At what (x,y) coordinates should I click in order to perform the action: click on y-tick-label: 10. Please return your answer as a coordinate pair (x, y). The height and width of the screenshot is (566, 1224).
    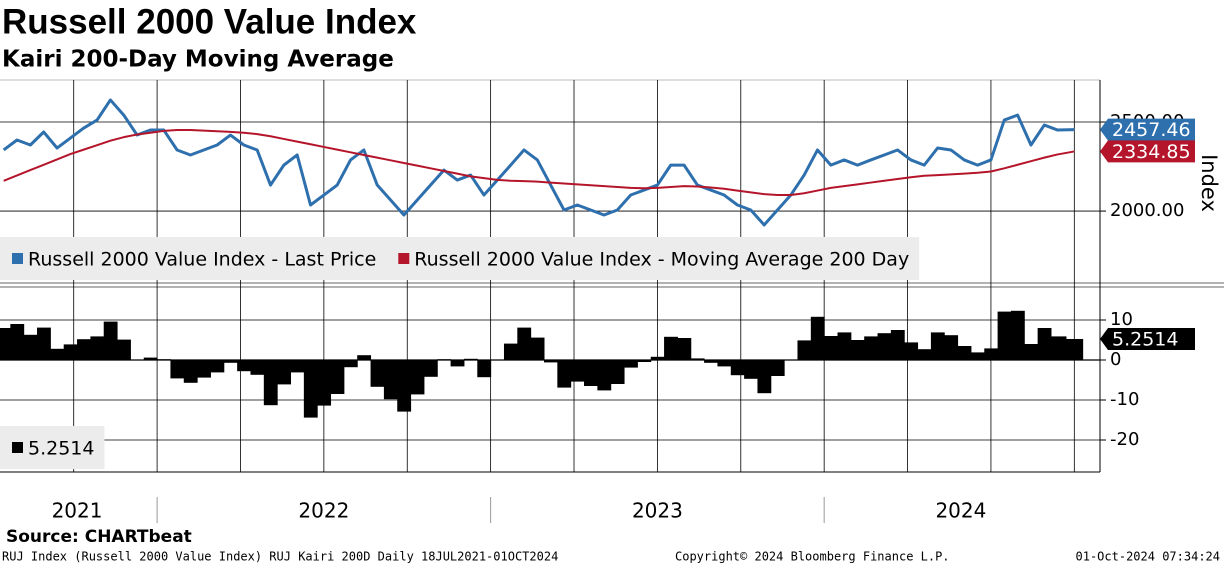
    Looking at the image, I should click on (1121, 319).